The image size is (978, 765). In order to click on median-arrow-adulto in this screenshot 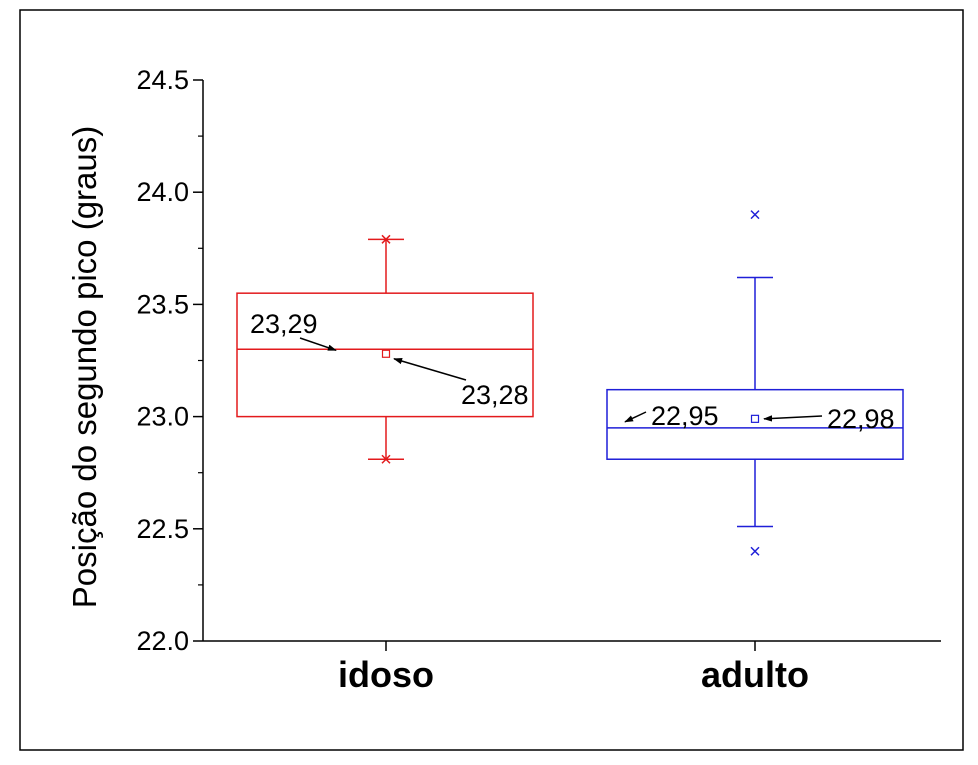, I will do `click(635, 417)`.